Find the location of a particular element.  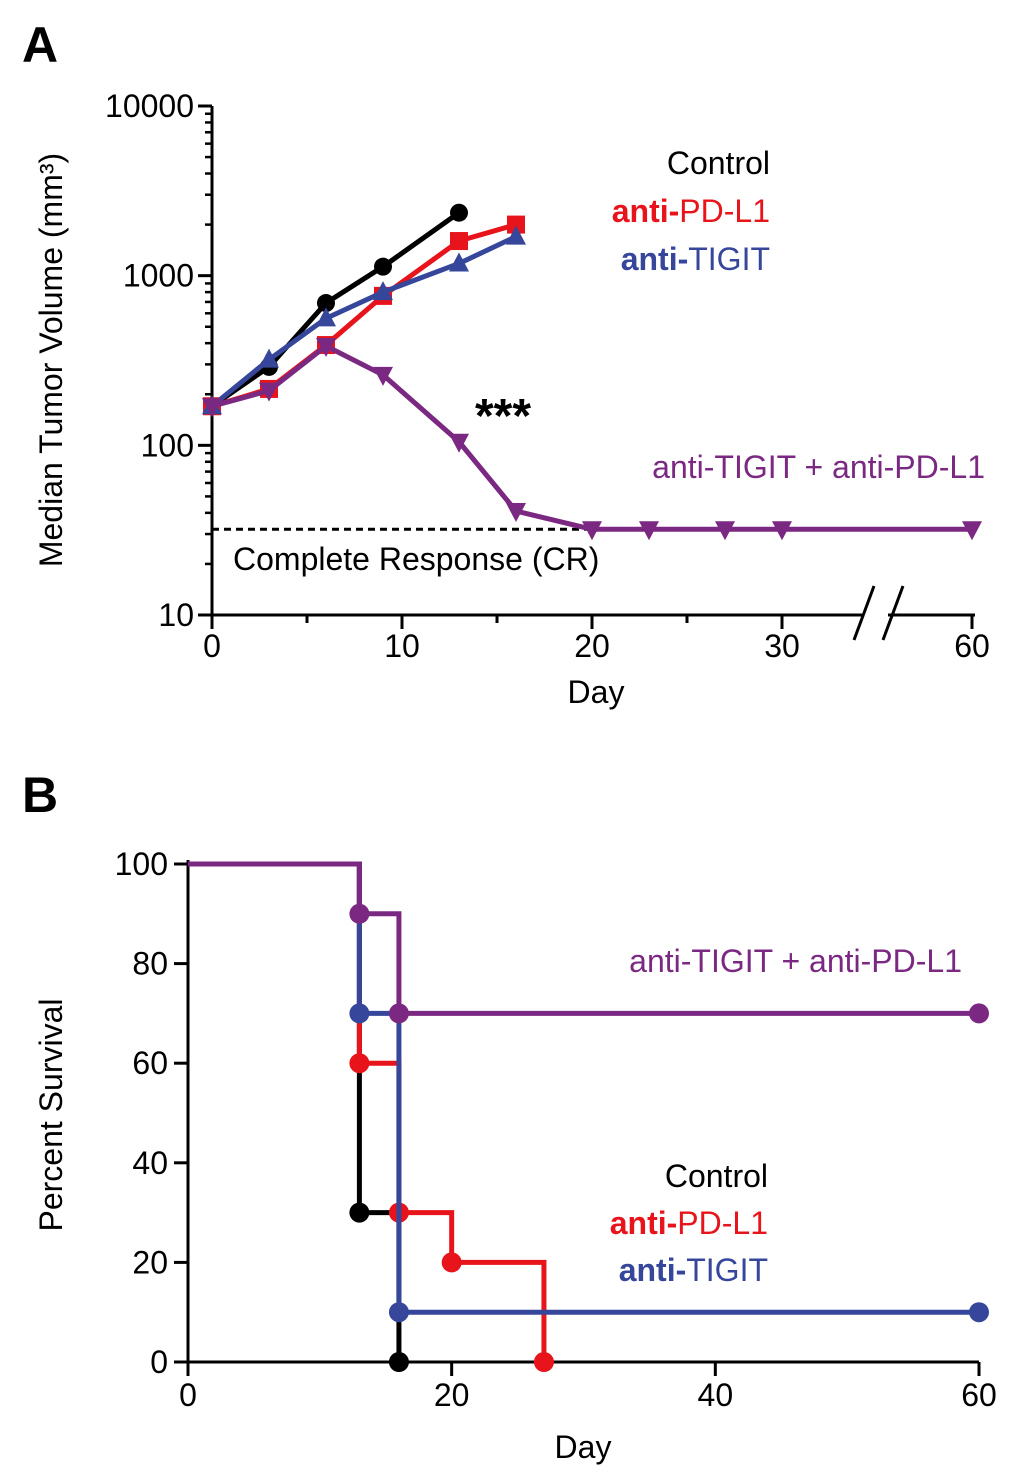

panel-a-x-axis-label: Day is located at coordinates (596, 692).